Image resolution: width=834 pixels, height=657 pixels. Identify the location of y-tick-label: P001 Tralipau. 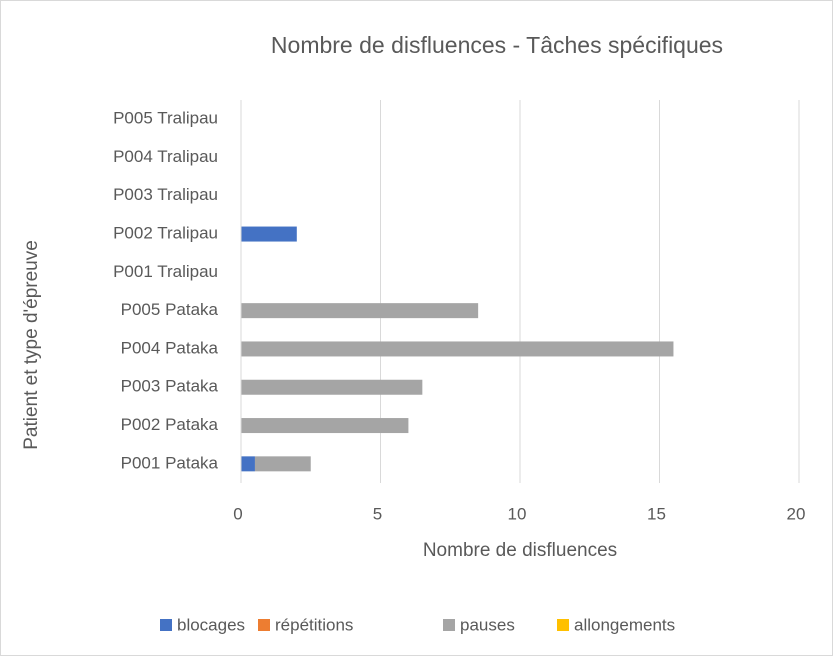
(165, 271).